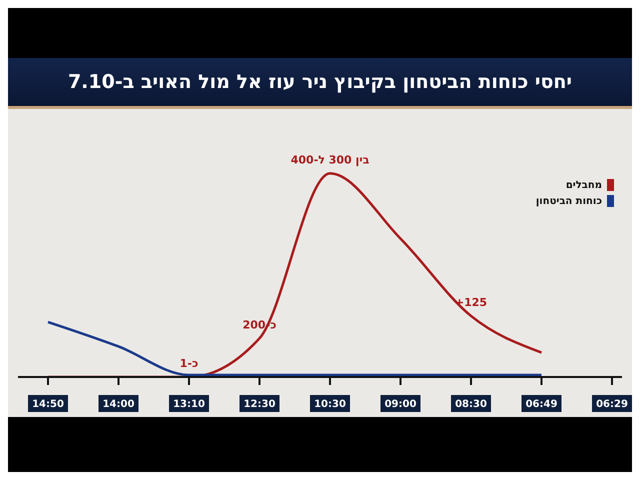 The image size is (640, 480). What do you see at coordinates (320, 82) in the screenshot?
I see `chart-title: יחסי כוחות הביטחון בקיבוץ ניר עוז אל מול האויב ב-7.10` at bounding box center [320, 82].